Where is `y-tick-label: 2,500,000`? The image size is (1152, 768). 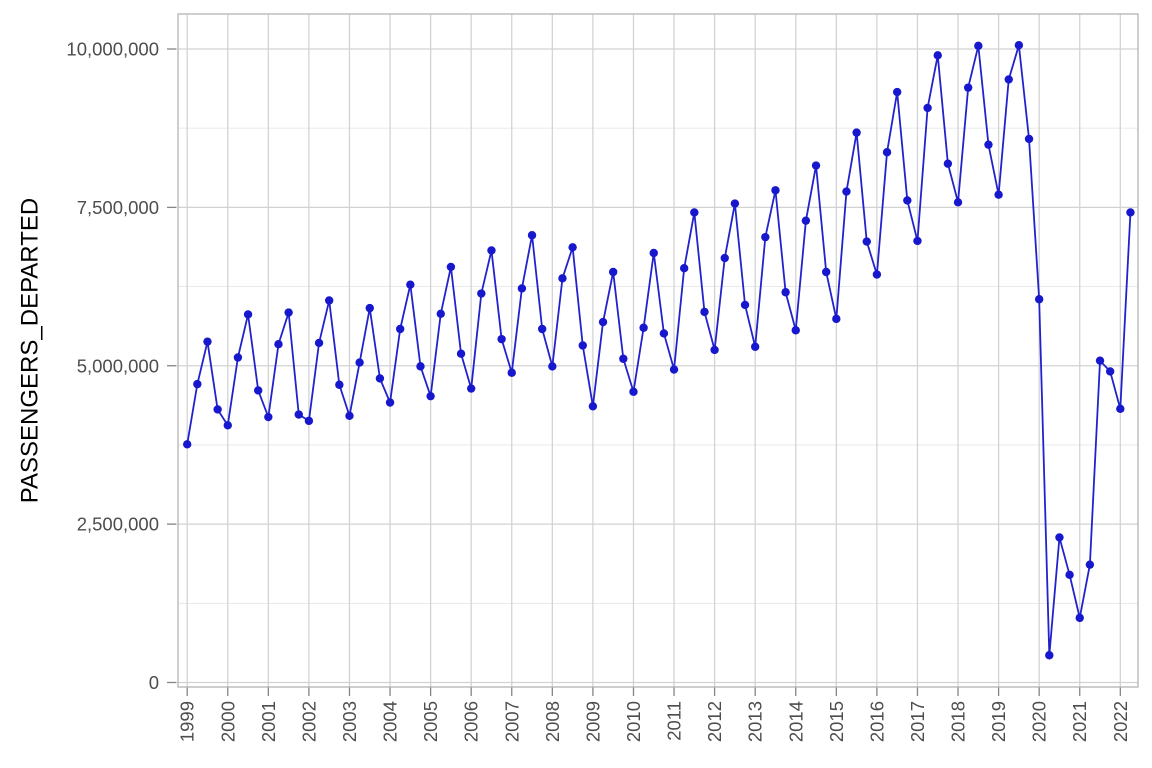
y-tick-label: 2,500,000 is located at coordinates (118, 524).